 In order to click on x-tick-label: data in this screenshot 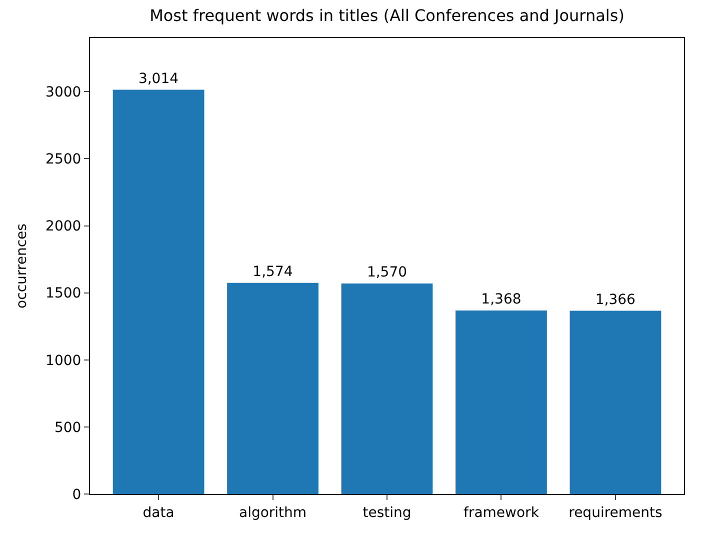, I will do `click(158, 512)`.